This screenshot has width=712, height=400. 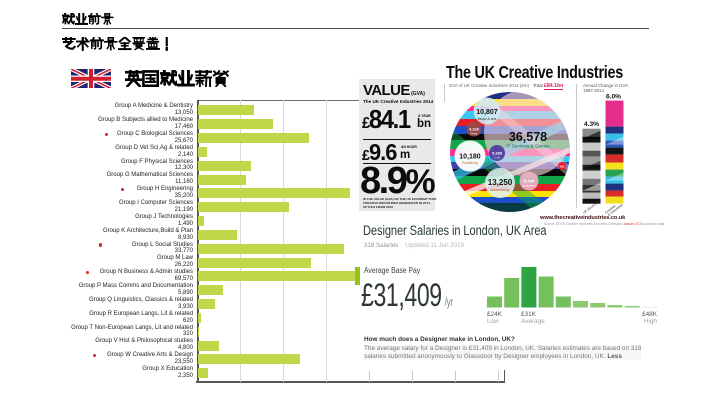 I want to click on svg-text: 13,250, so click(x=500, y=182).